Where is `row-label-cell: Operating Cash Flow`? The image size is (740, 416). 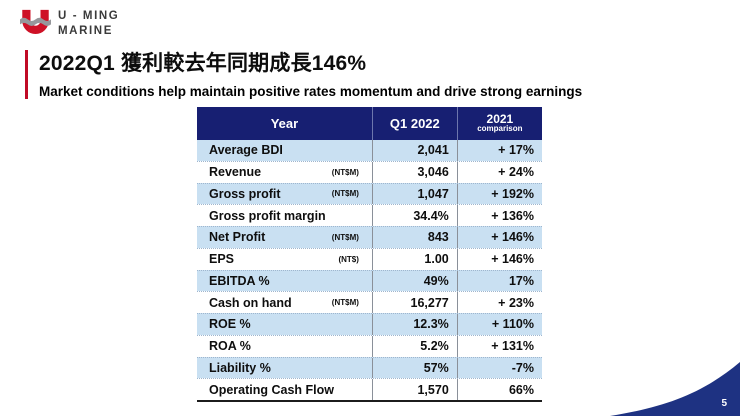 row-label-cell: Operating Cash Flow is located at coordinates (284, 389).